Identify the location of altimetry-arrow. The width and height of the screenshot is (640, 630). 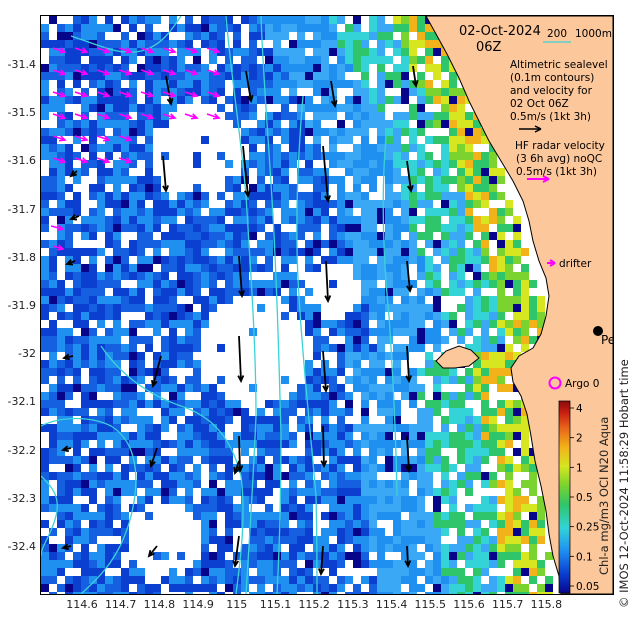
(246, 172).